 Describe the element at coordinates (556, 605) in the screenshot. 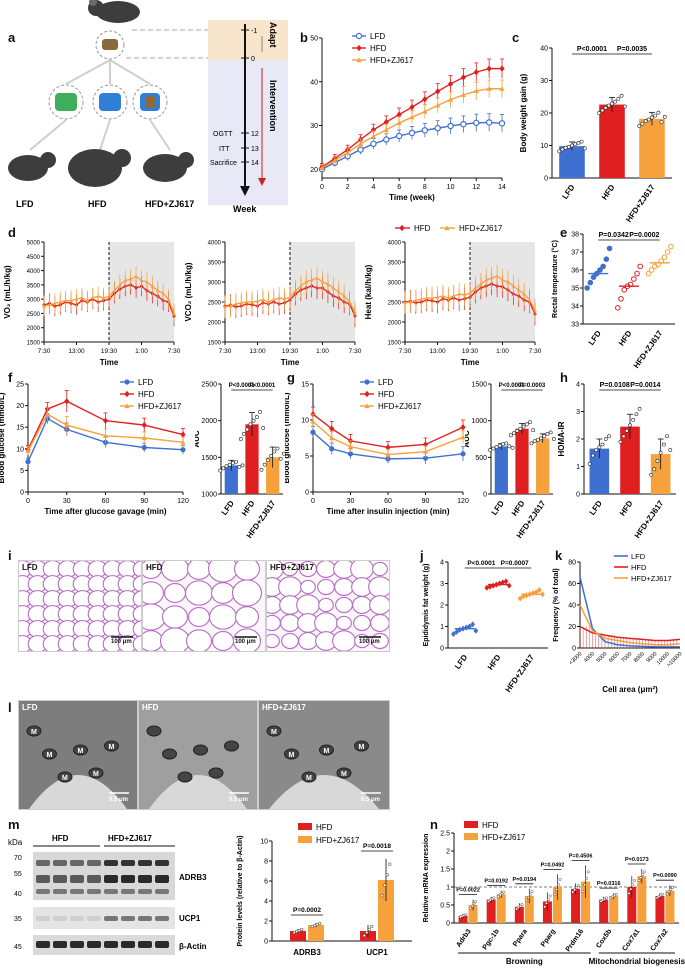

I see `y-axis-label: Frequency (% of total)` at that location.